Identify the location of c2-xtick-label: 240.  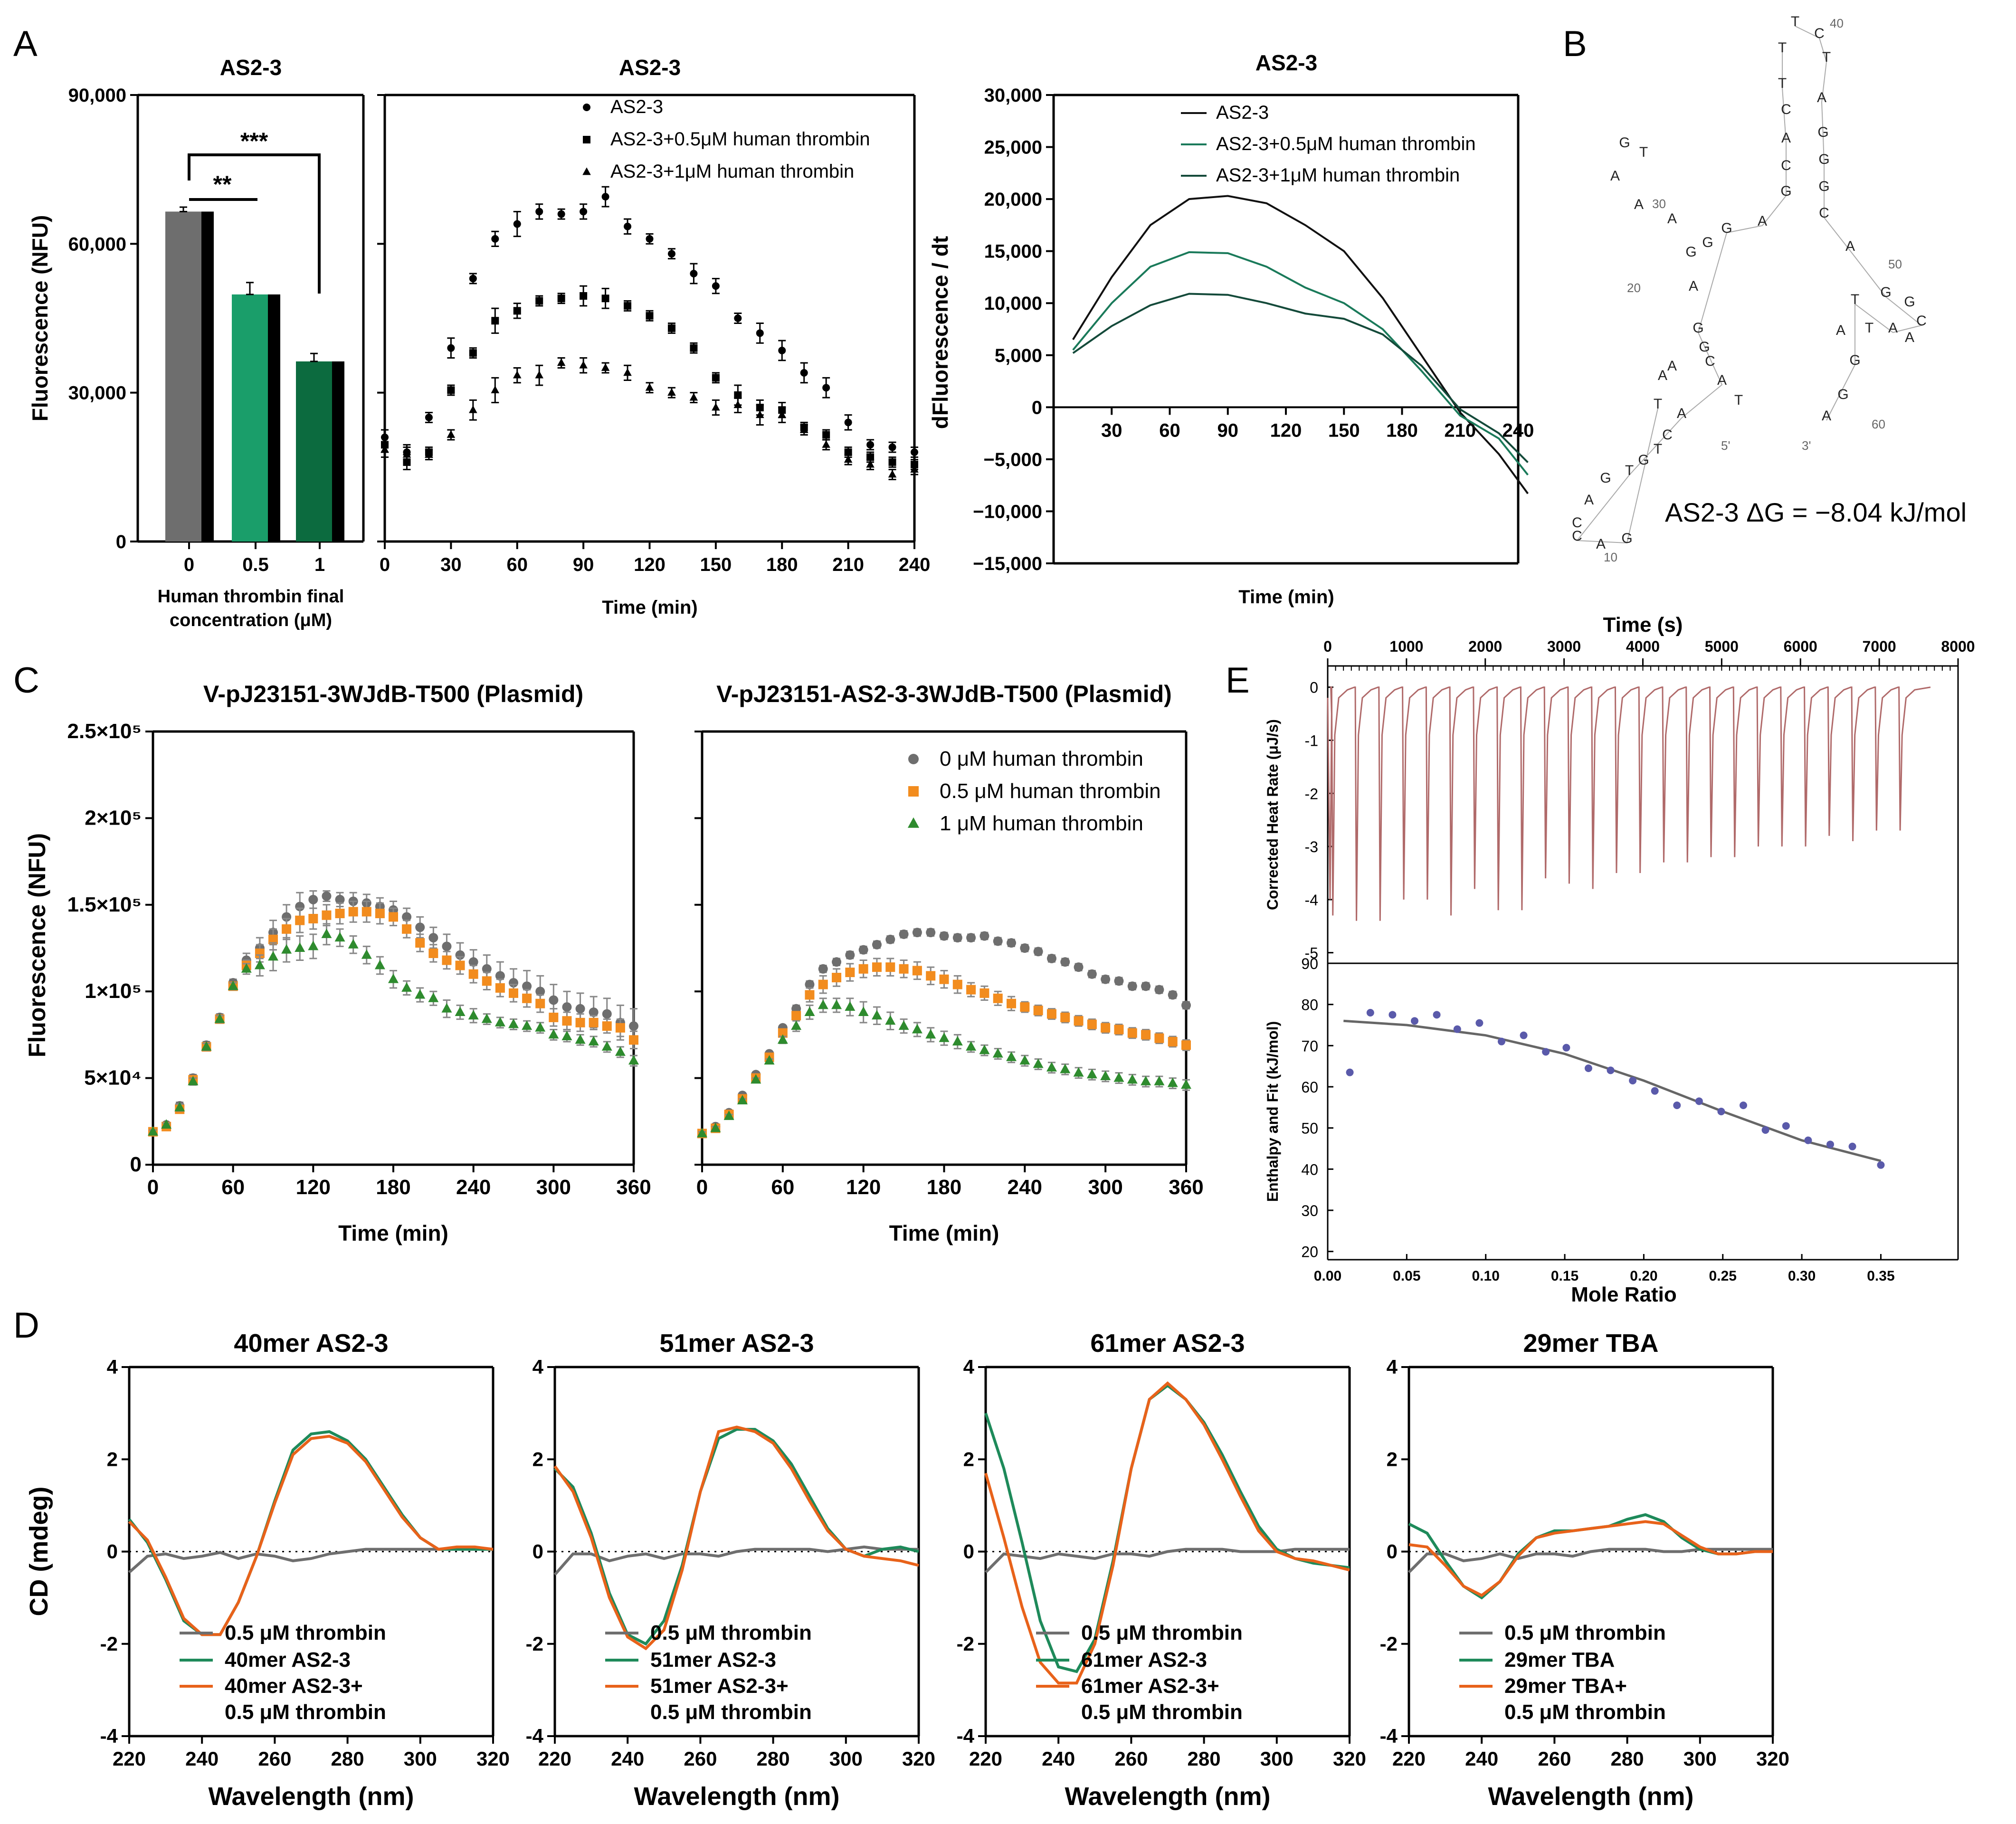
(1025, 1187).